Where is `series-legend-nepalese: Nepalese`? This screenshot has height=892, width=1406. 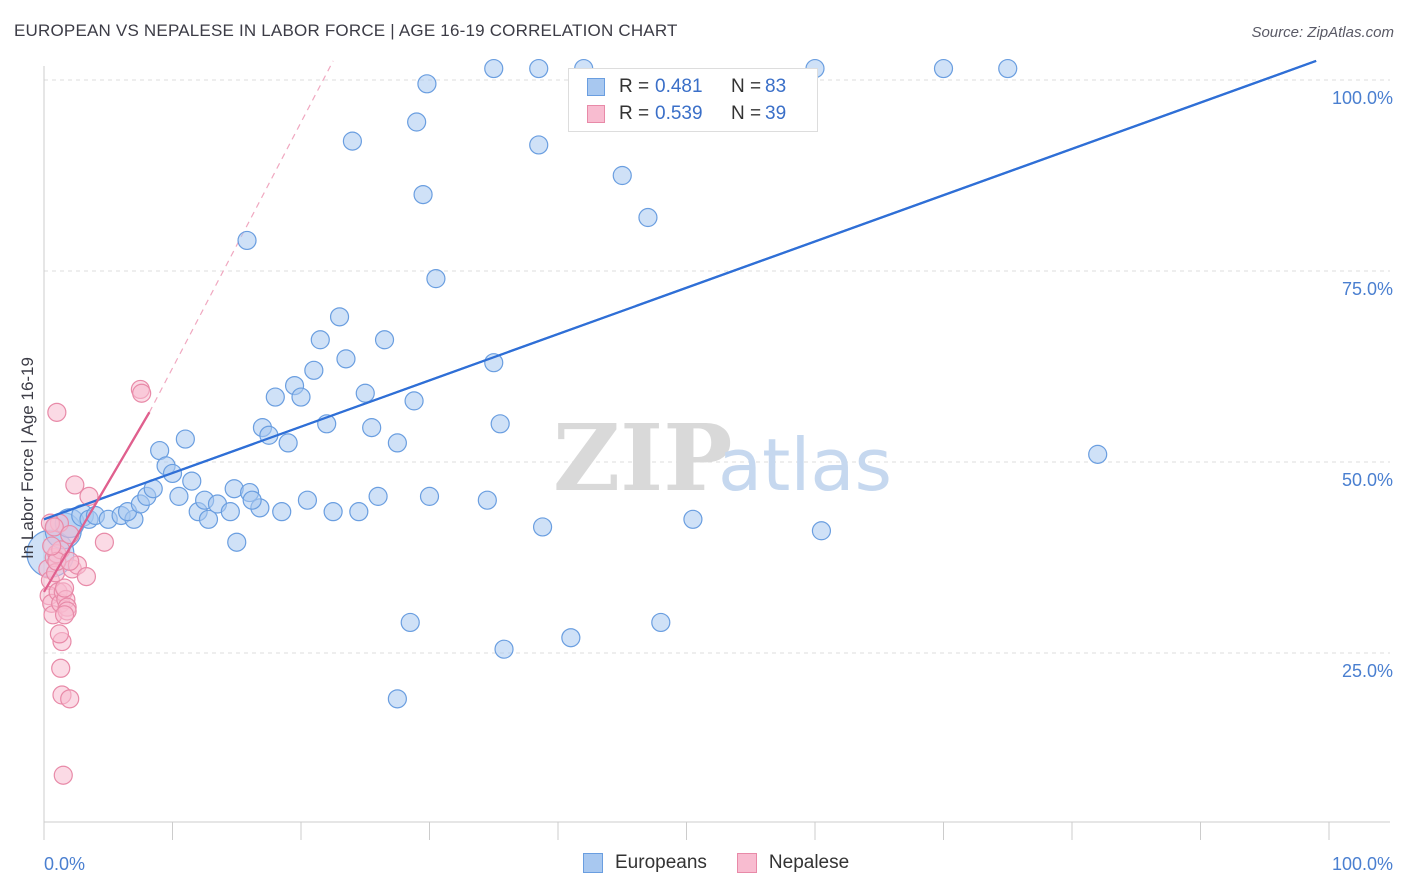
series-legend-nepalese: Nepalese is located at coordinates (793, 863).